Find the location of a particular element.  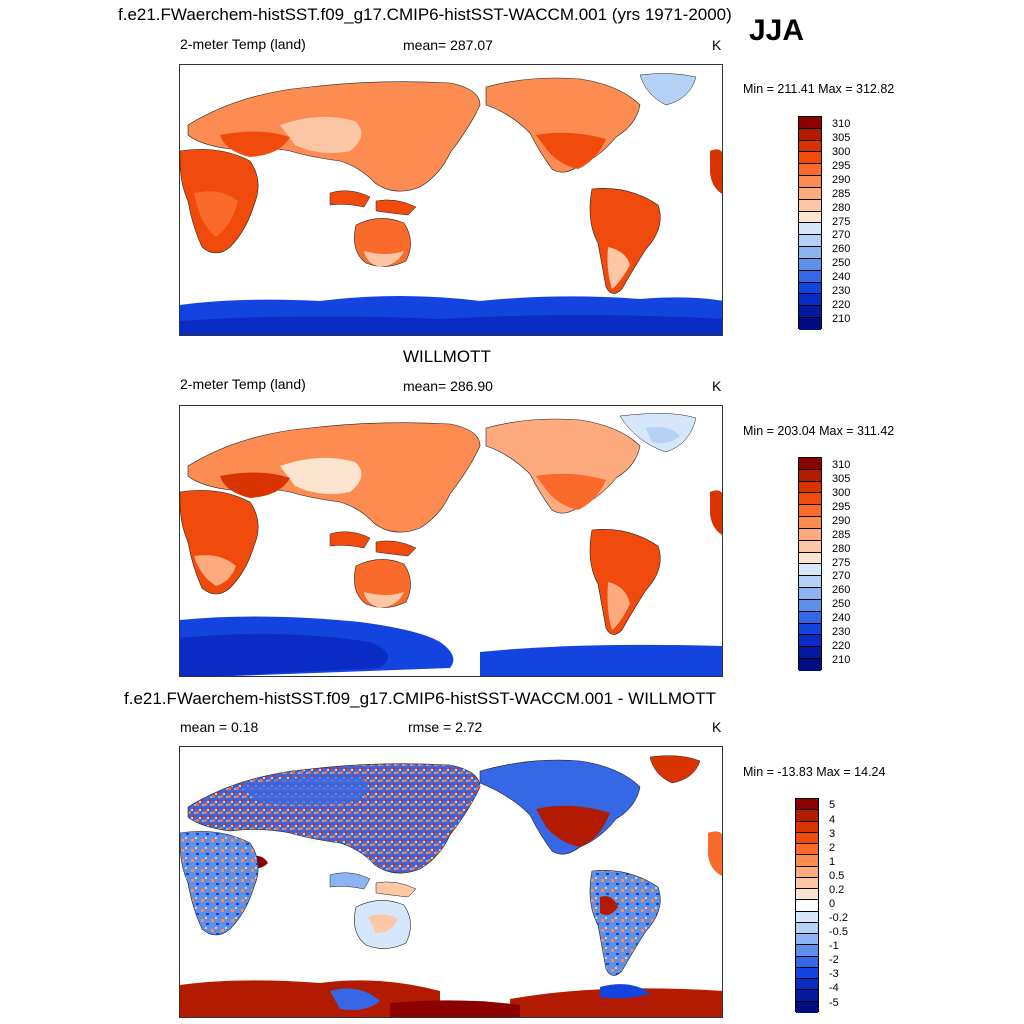

diff-africa is located at coordinates (219, 883).